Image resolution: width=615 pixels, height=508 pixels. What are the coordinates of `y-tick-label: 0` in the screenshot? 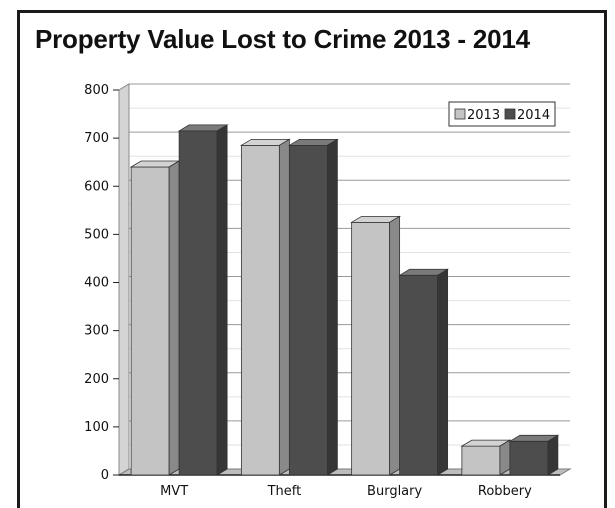 It's located at (105, 475).